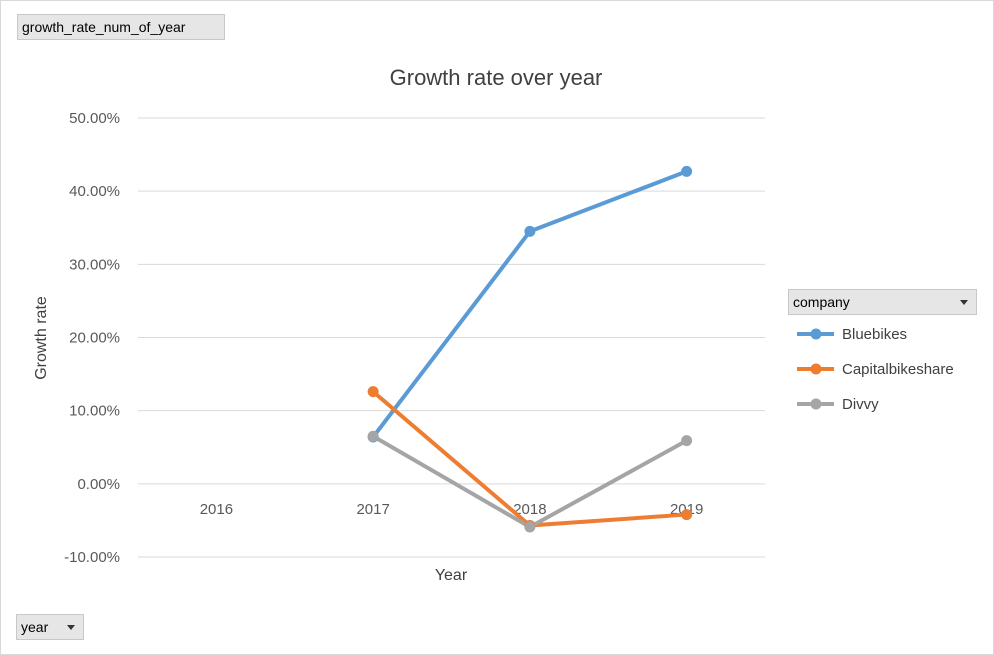  I want to click on year-field-label: year, so click(35, 627).